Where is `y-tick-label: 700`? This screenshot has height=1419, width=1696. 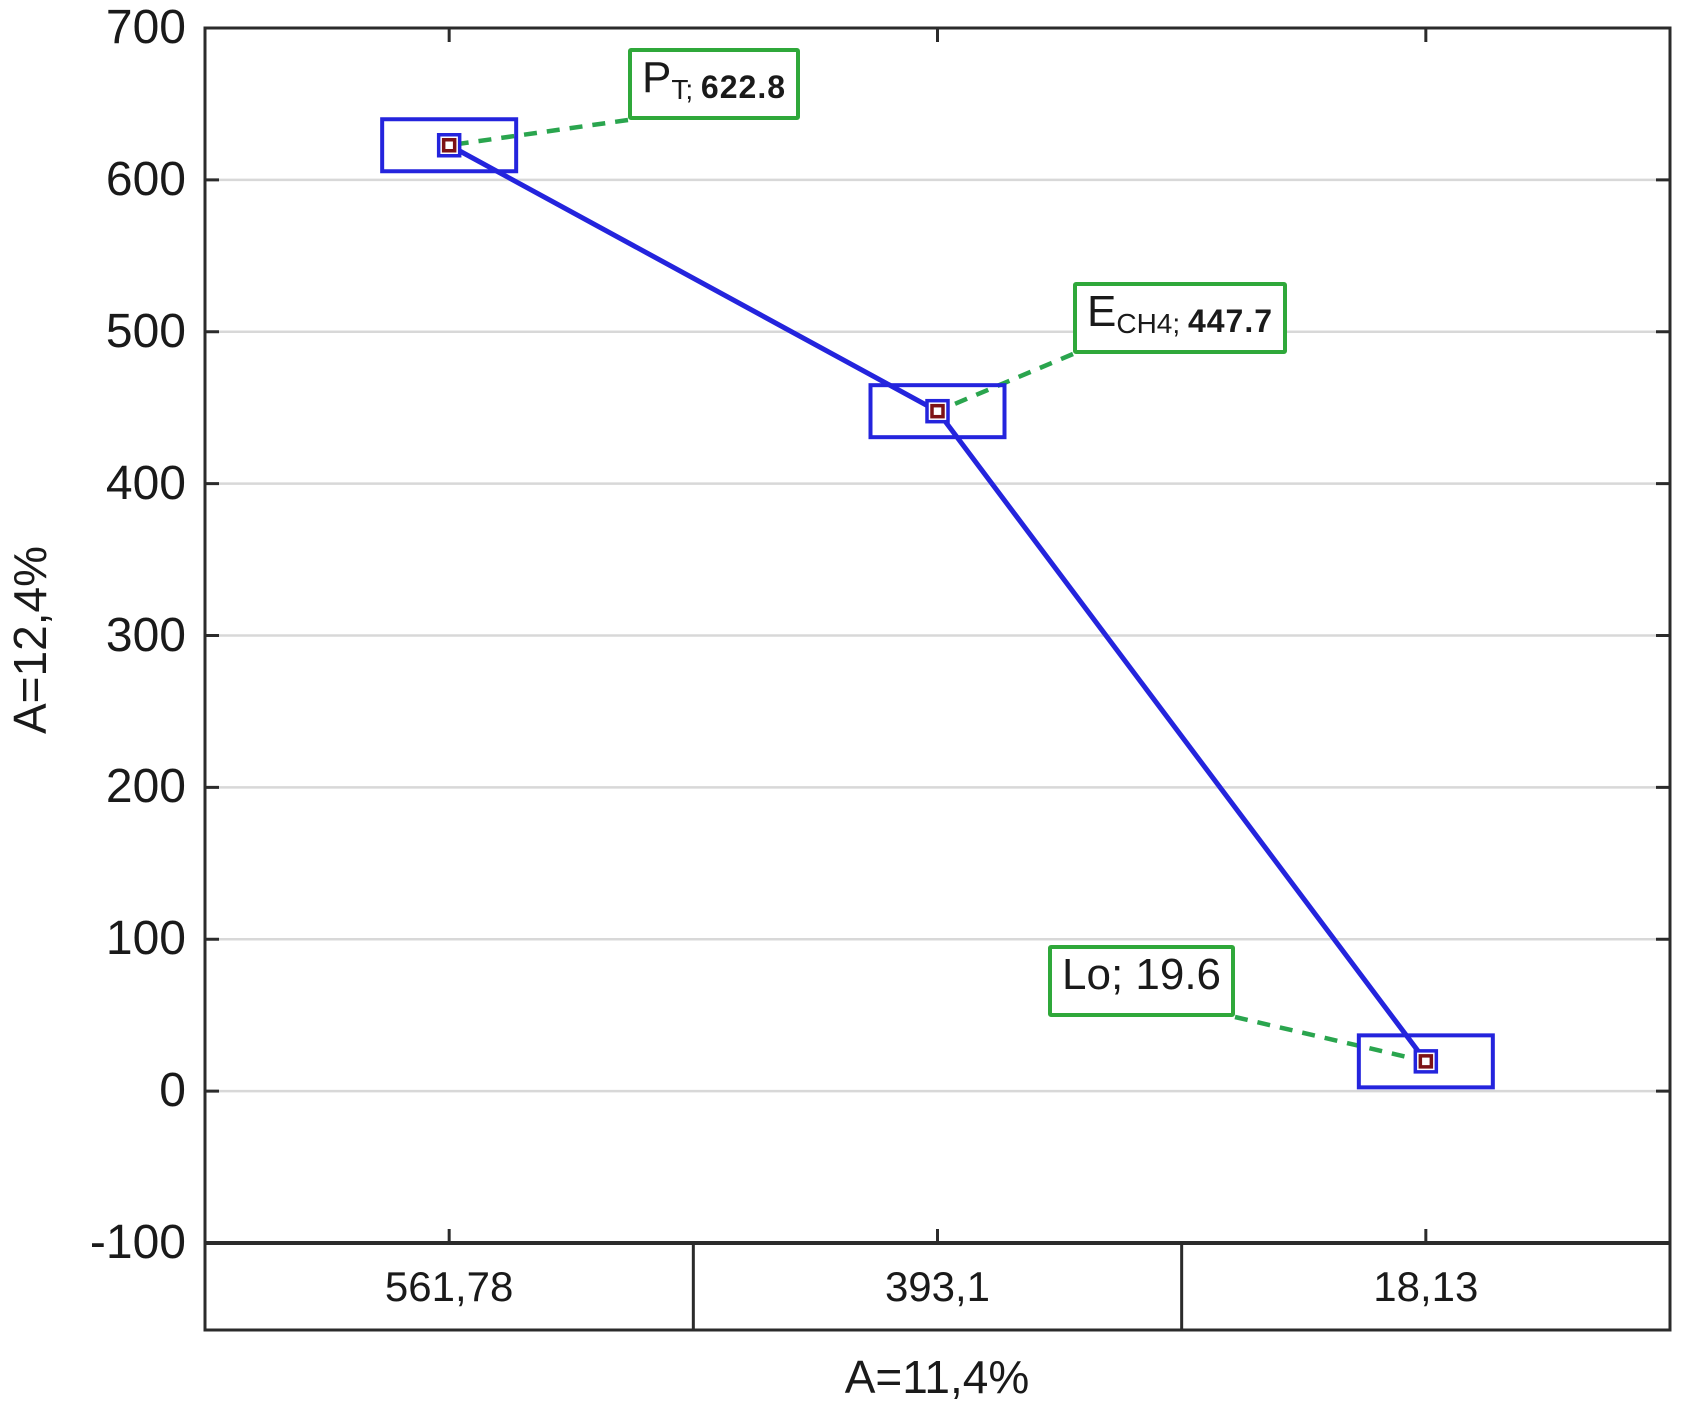 y-tick-label: 700 is located at coordinates (145, 27).